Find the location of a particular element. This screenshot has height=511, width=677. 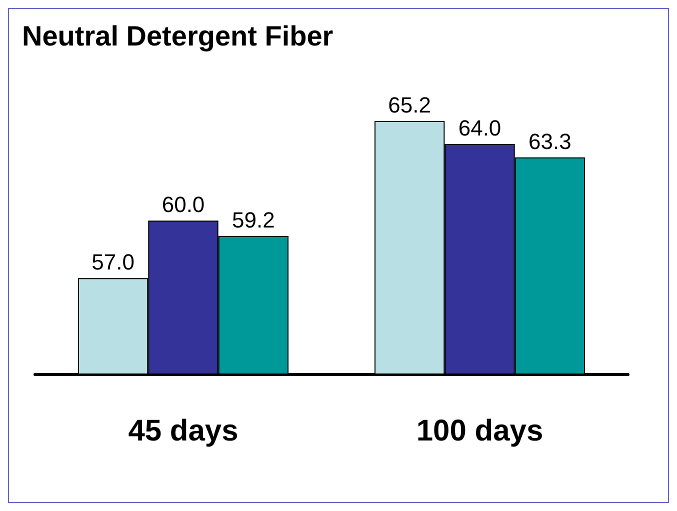

x-tick-label: 45 days is located at coordinates (183, 431).